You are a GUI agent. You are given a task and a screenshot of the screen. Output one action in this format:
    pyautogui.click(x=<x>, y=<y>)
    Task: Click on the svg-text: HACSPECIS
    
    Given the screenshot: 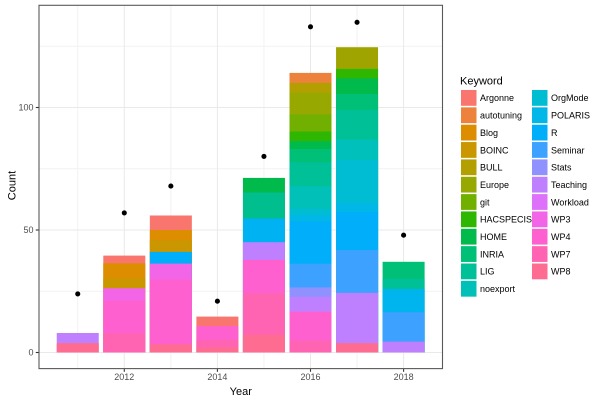 What is the action you would take?
    pyautogui.click(x=506, y=220)
    